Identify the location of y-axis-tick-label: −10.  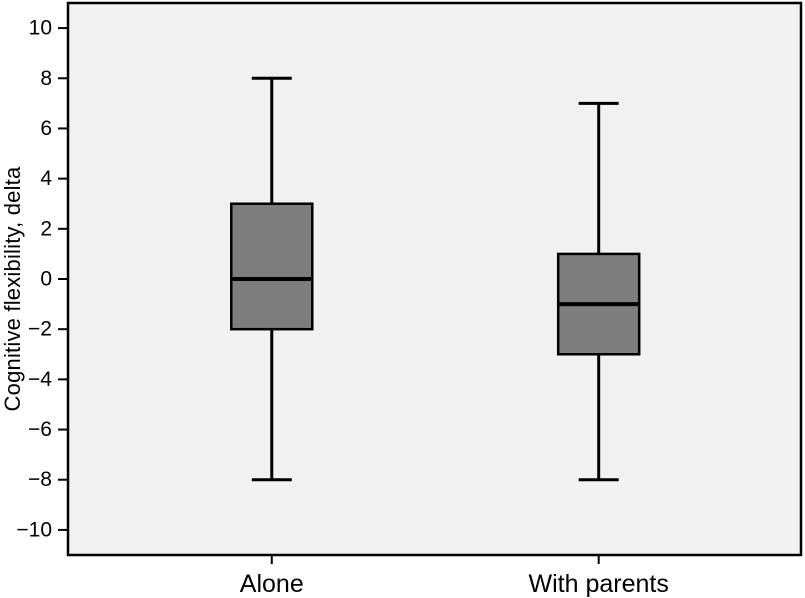
(34, 529).